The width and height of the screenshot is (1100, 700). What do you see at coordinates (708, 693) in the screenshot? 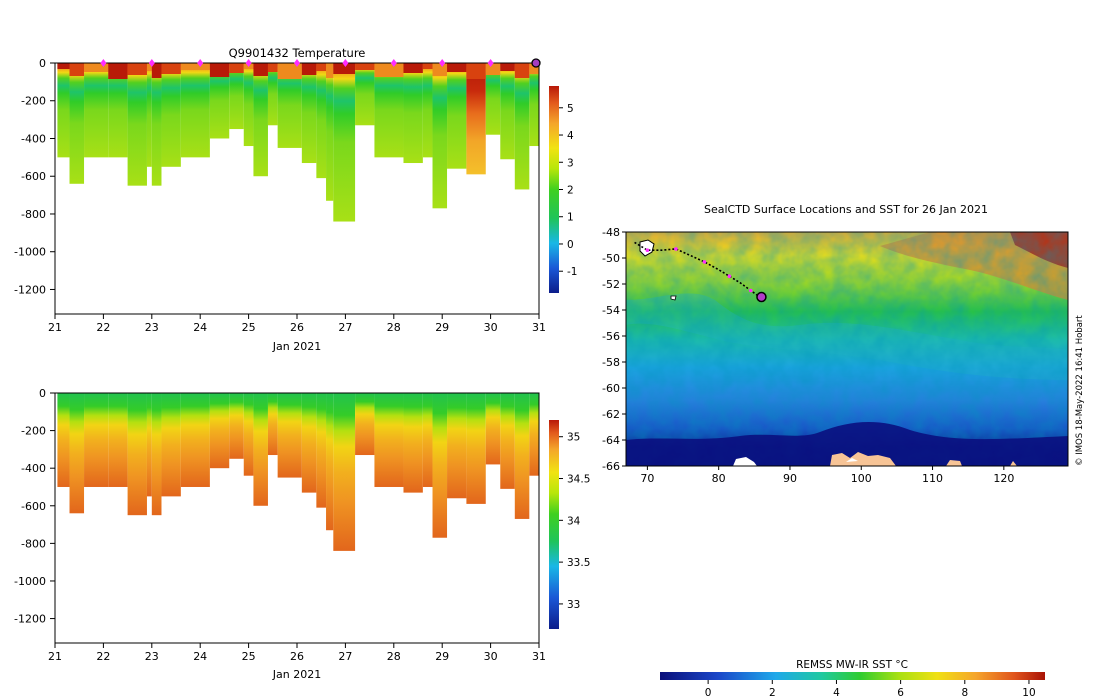
I see `colorbar-tick-label: 0` at bounding box center [708, 693].